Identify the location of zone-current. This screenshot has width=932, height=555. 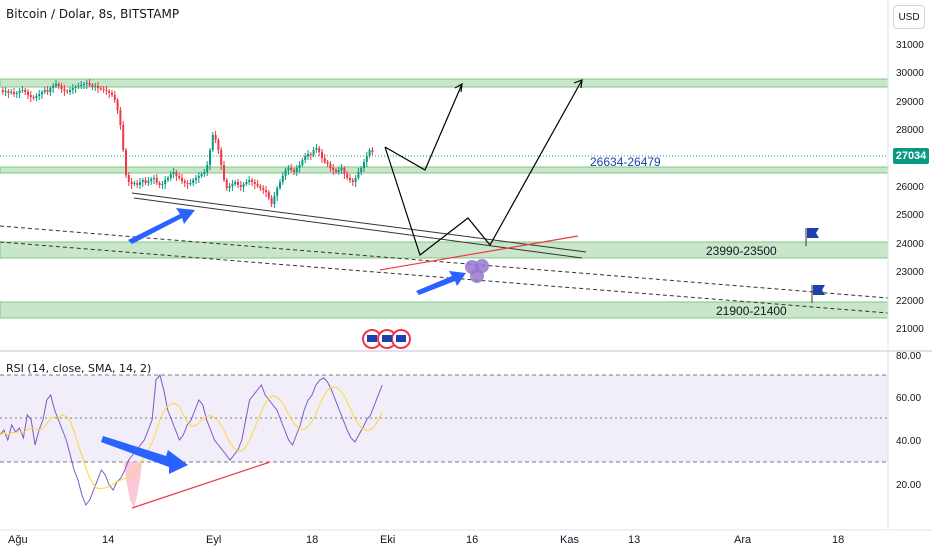
(444, 170).